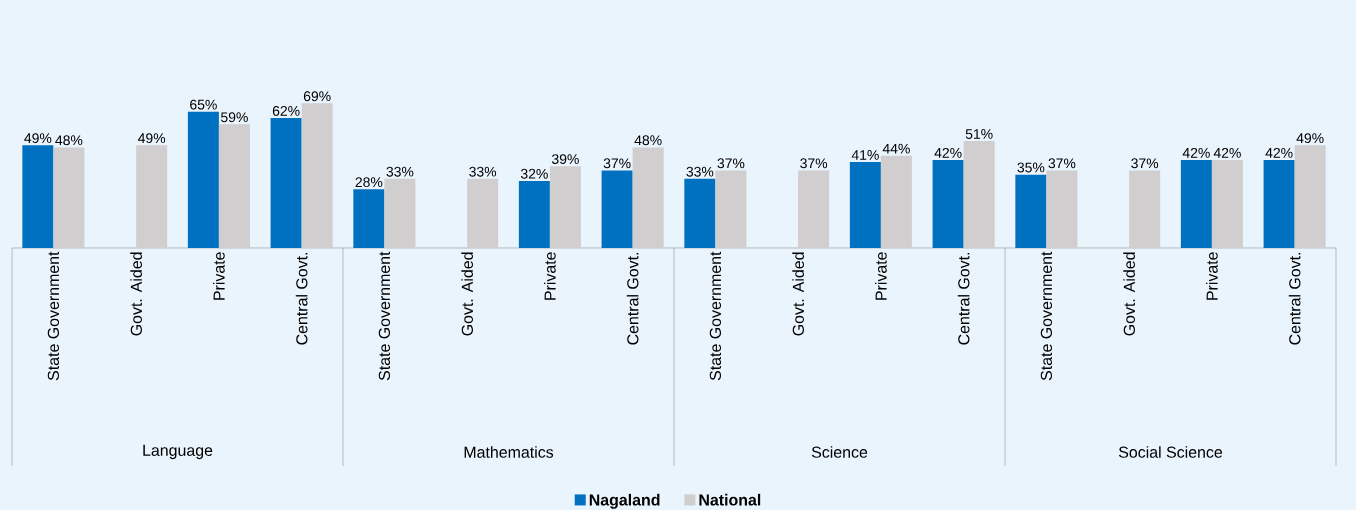  Describe the element at coordinates (509, 452) in the screenshot. I see `text: Mathematics` at that location.